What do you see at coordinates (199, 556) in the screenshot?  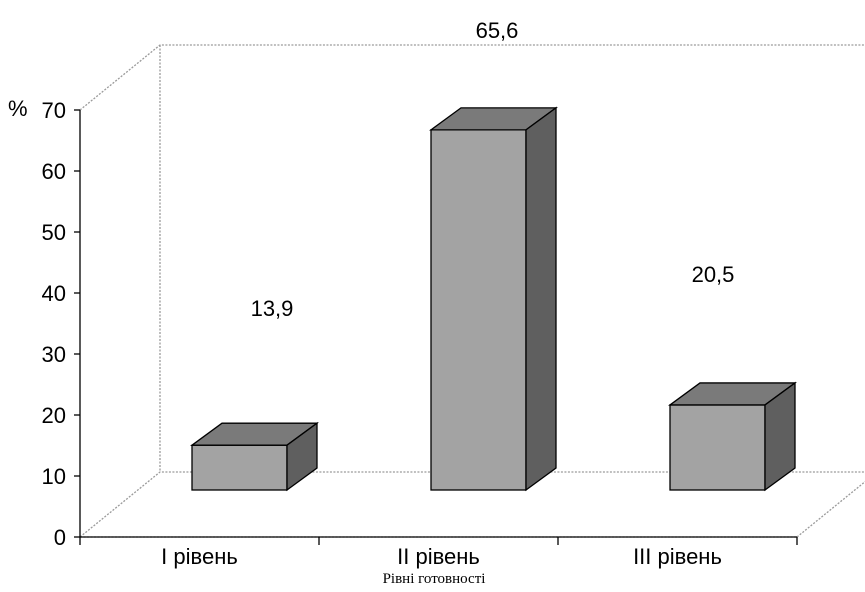 I see `x-tick-label: I рівень` at bounding box center [199, 556].